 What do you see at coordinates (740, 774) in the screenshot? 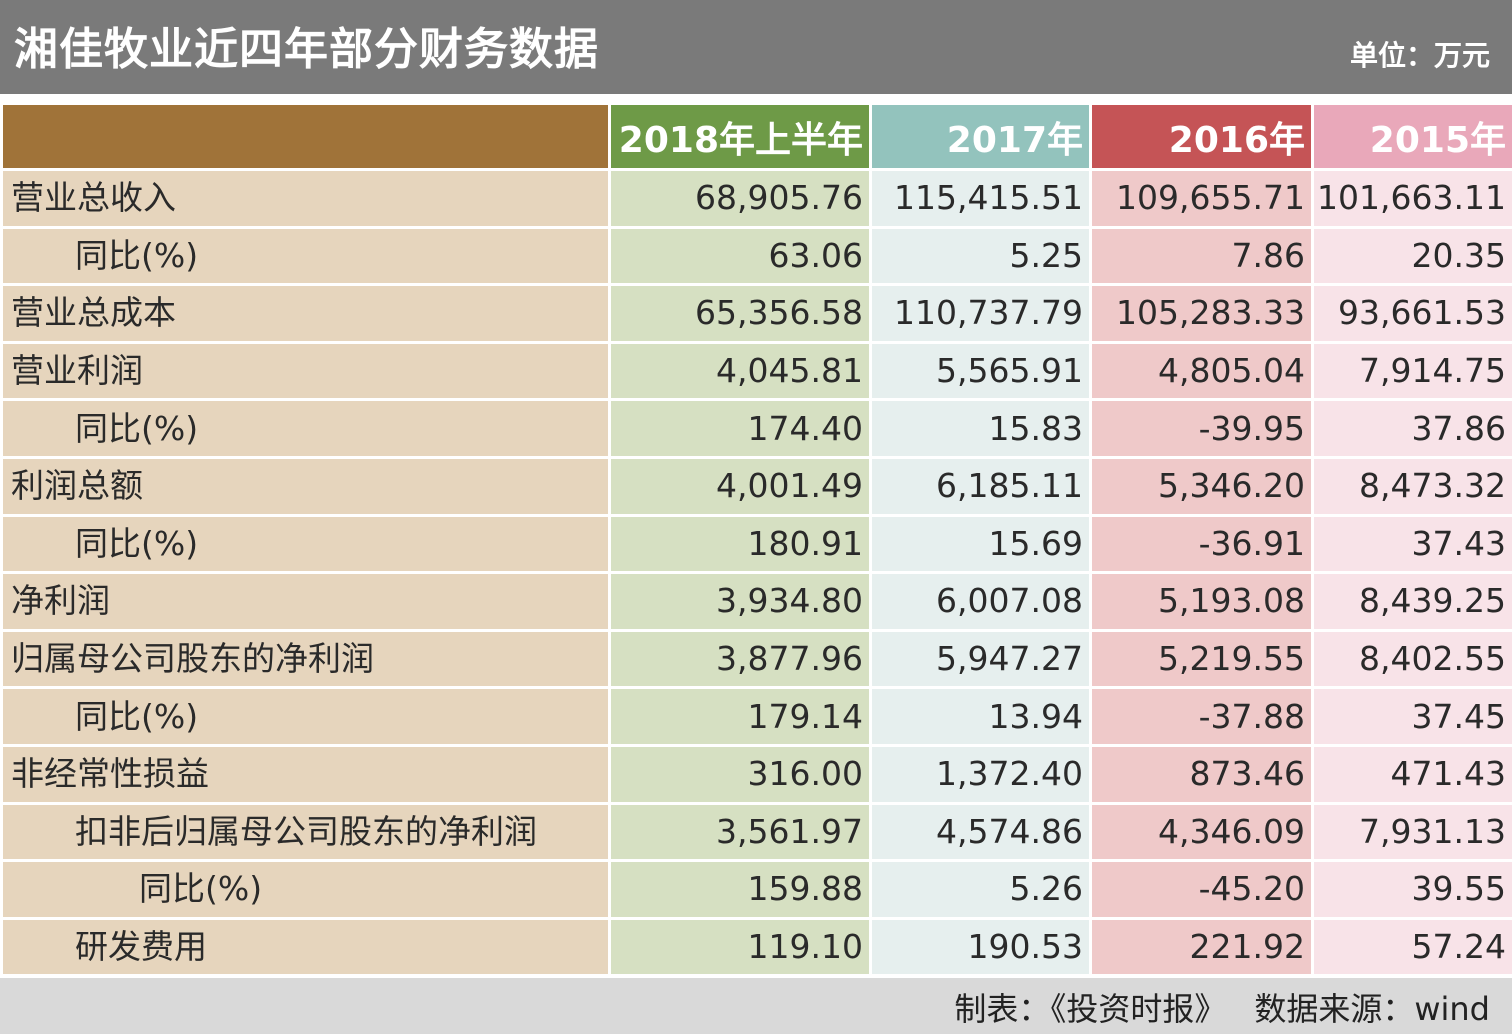
I see `table-cell: 316.00` at bounding box center [740, 774].